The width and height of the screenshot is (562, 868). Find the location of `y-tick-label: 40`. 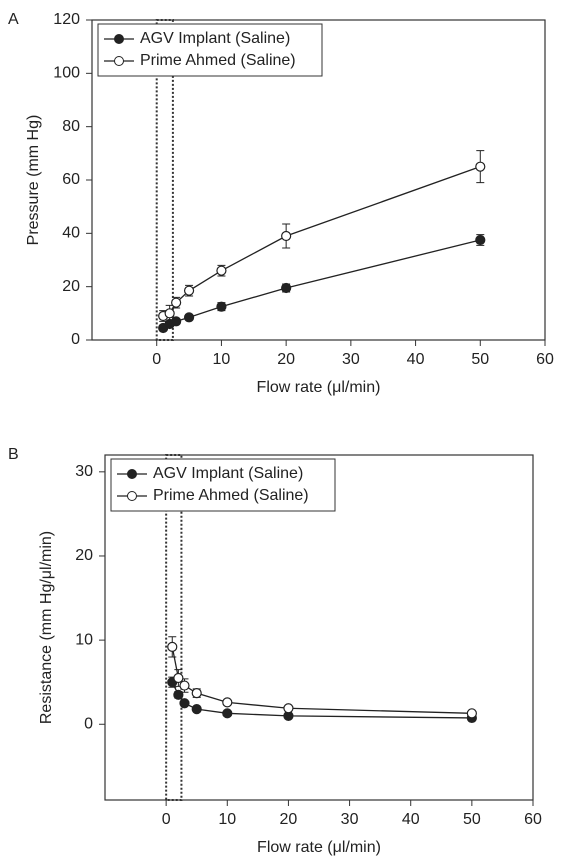

y-tick-label: 40 is located at coordinates (71, 233).